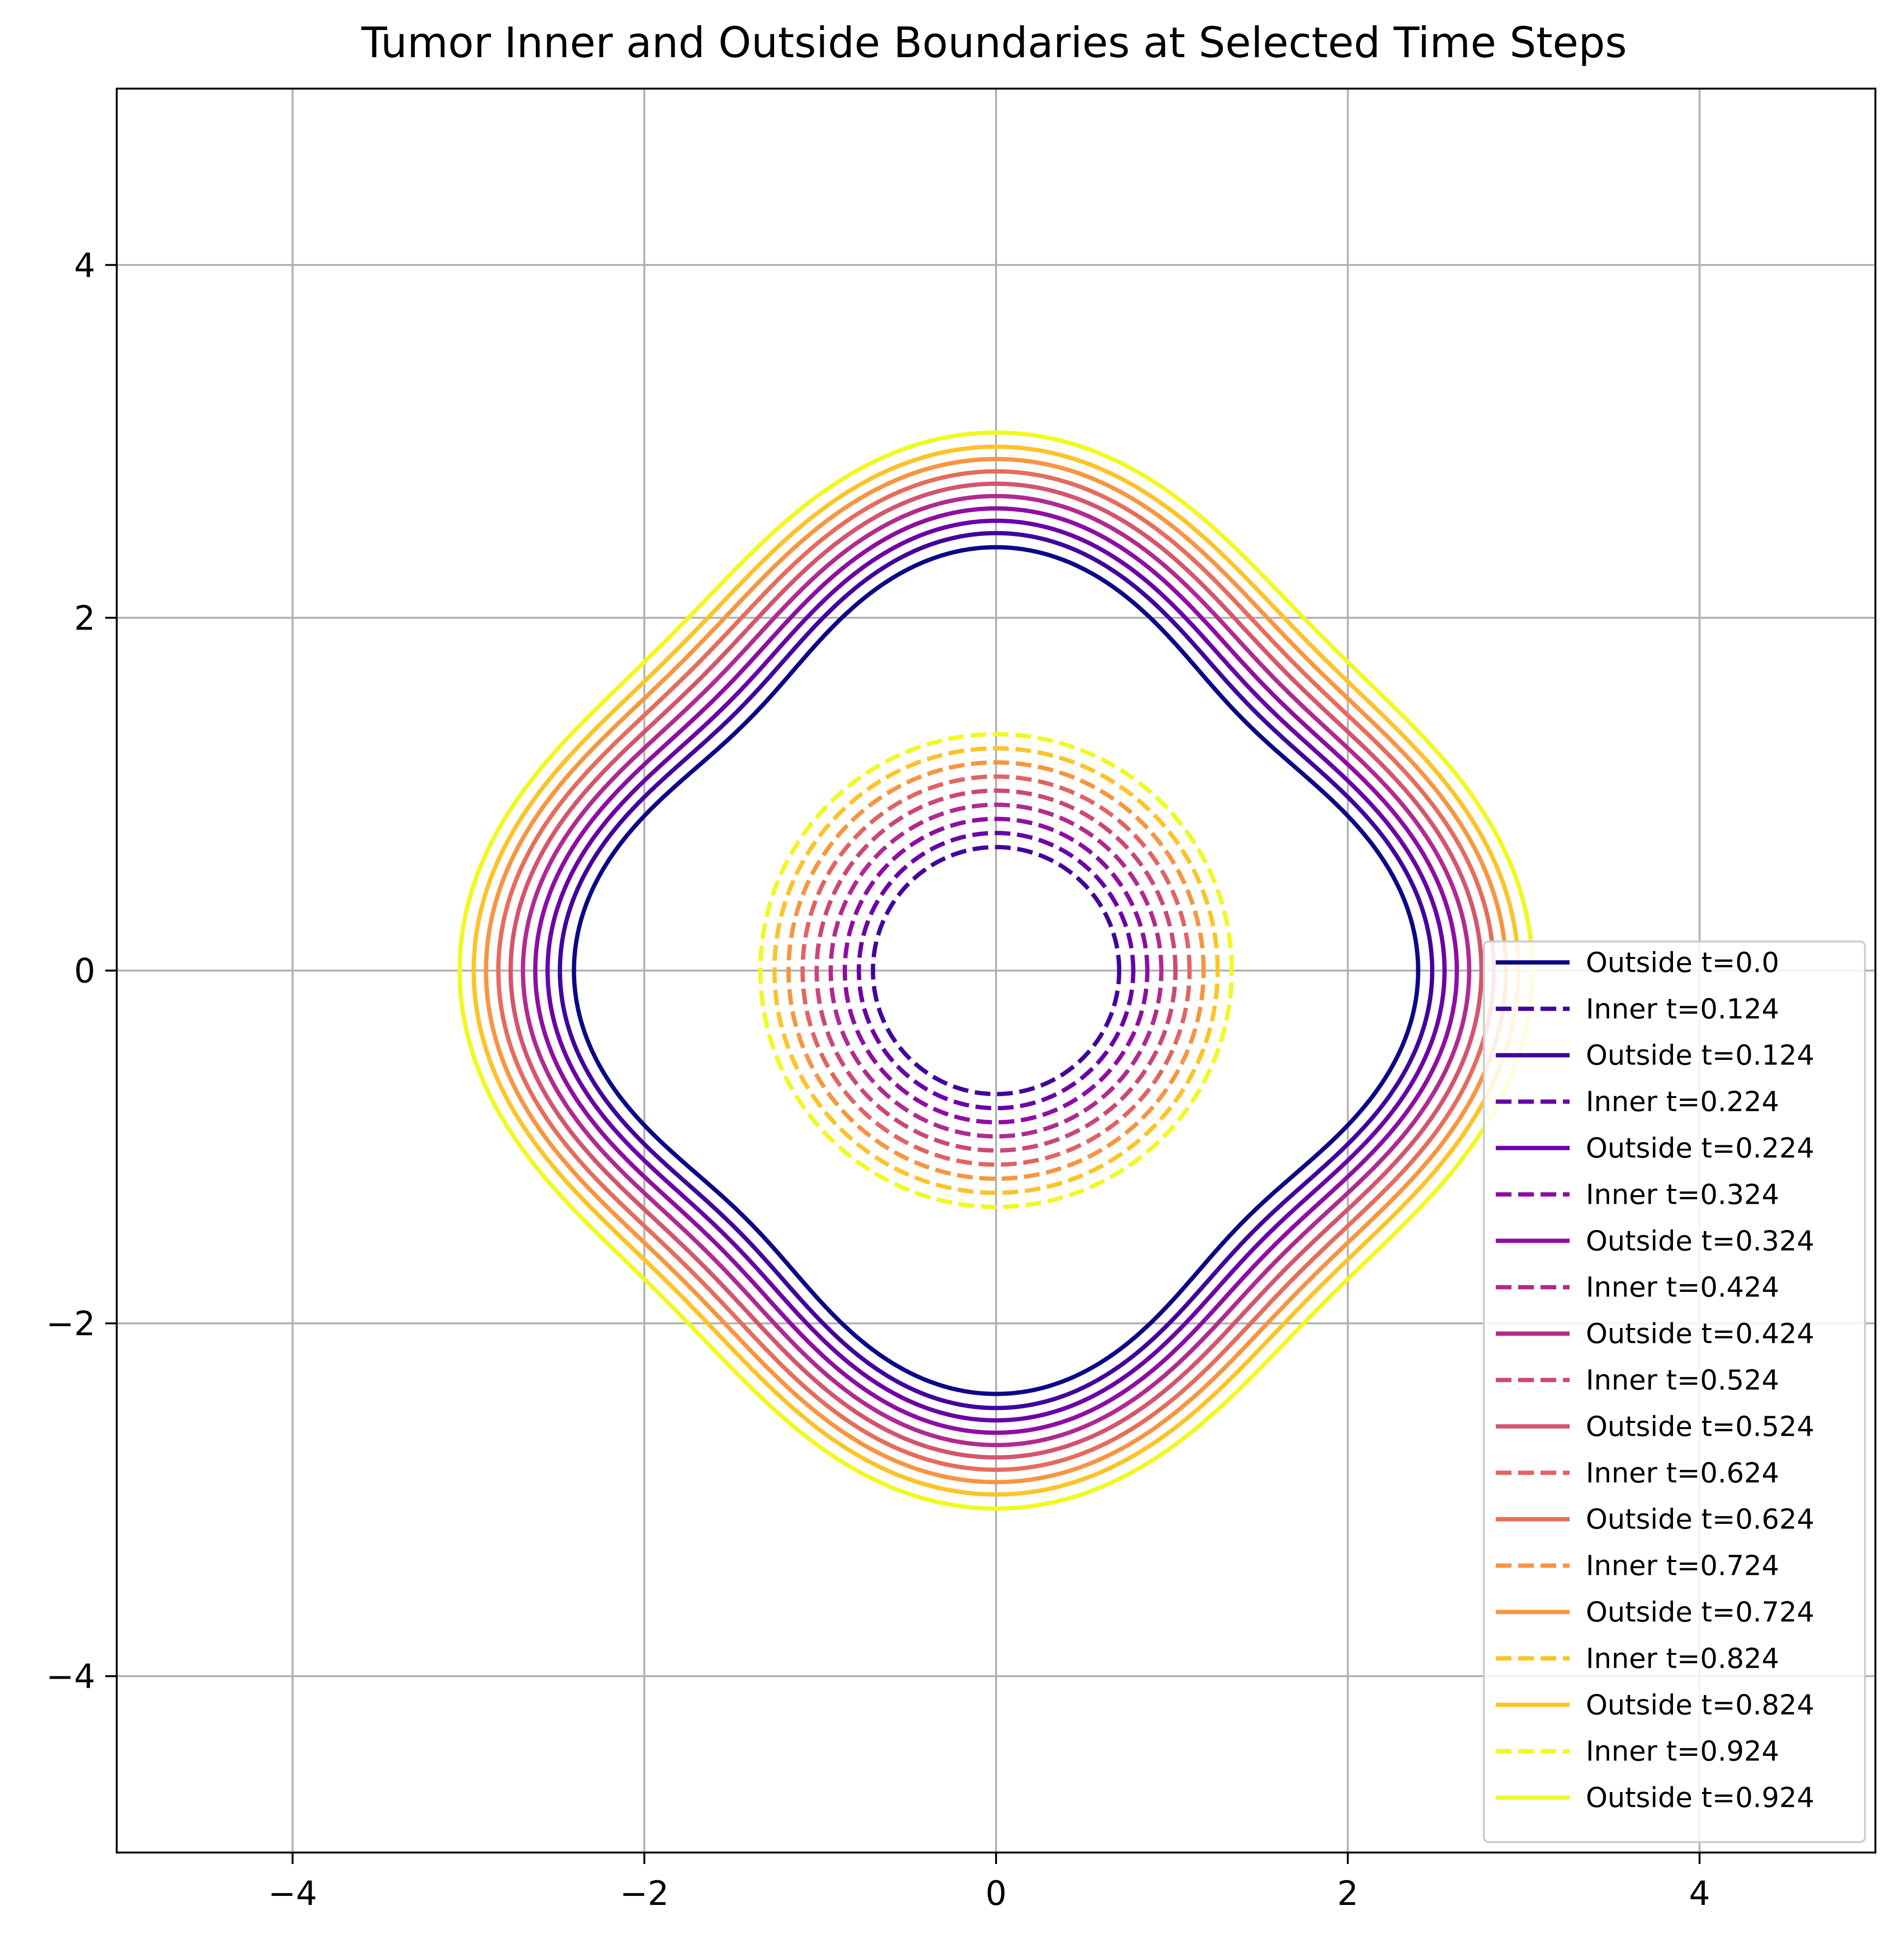  I want to click on legend-label: Inner t=0.624, so click(1682, 1473).